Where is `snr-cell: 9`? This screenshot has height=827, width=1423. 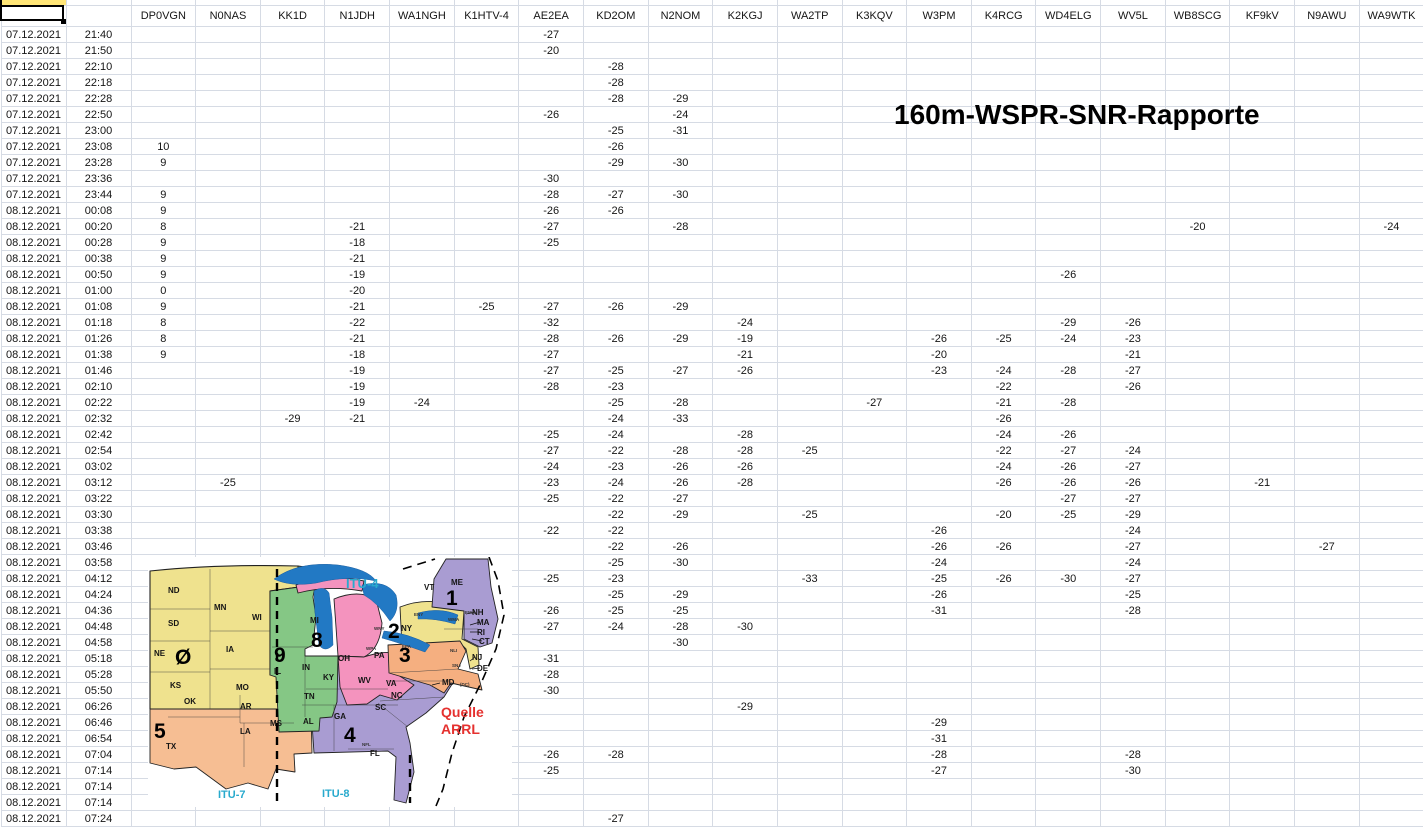
snr-cell: 9 is located at coordinates (164, 162).